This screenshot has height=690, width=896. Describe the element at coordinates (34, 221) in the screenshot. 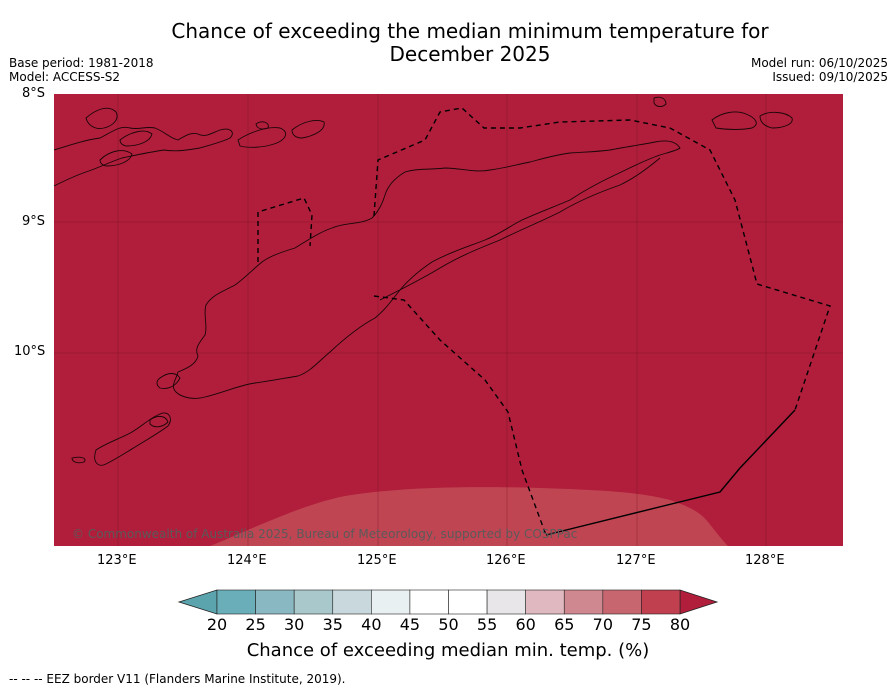

I see `lat-label-9s: 9°S` at that location.